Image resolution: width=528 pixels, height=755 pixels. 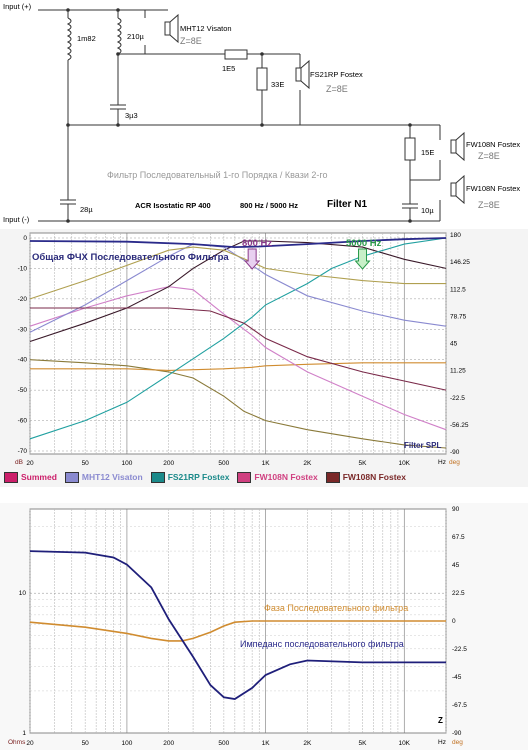 I want to click on inductor-l1-label: 1m82, so click(x=86, y=38).